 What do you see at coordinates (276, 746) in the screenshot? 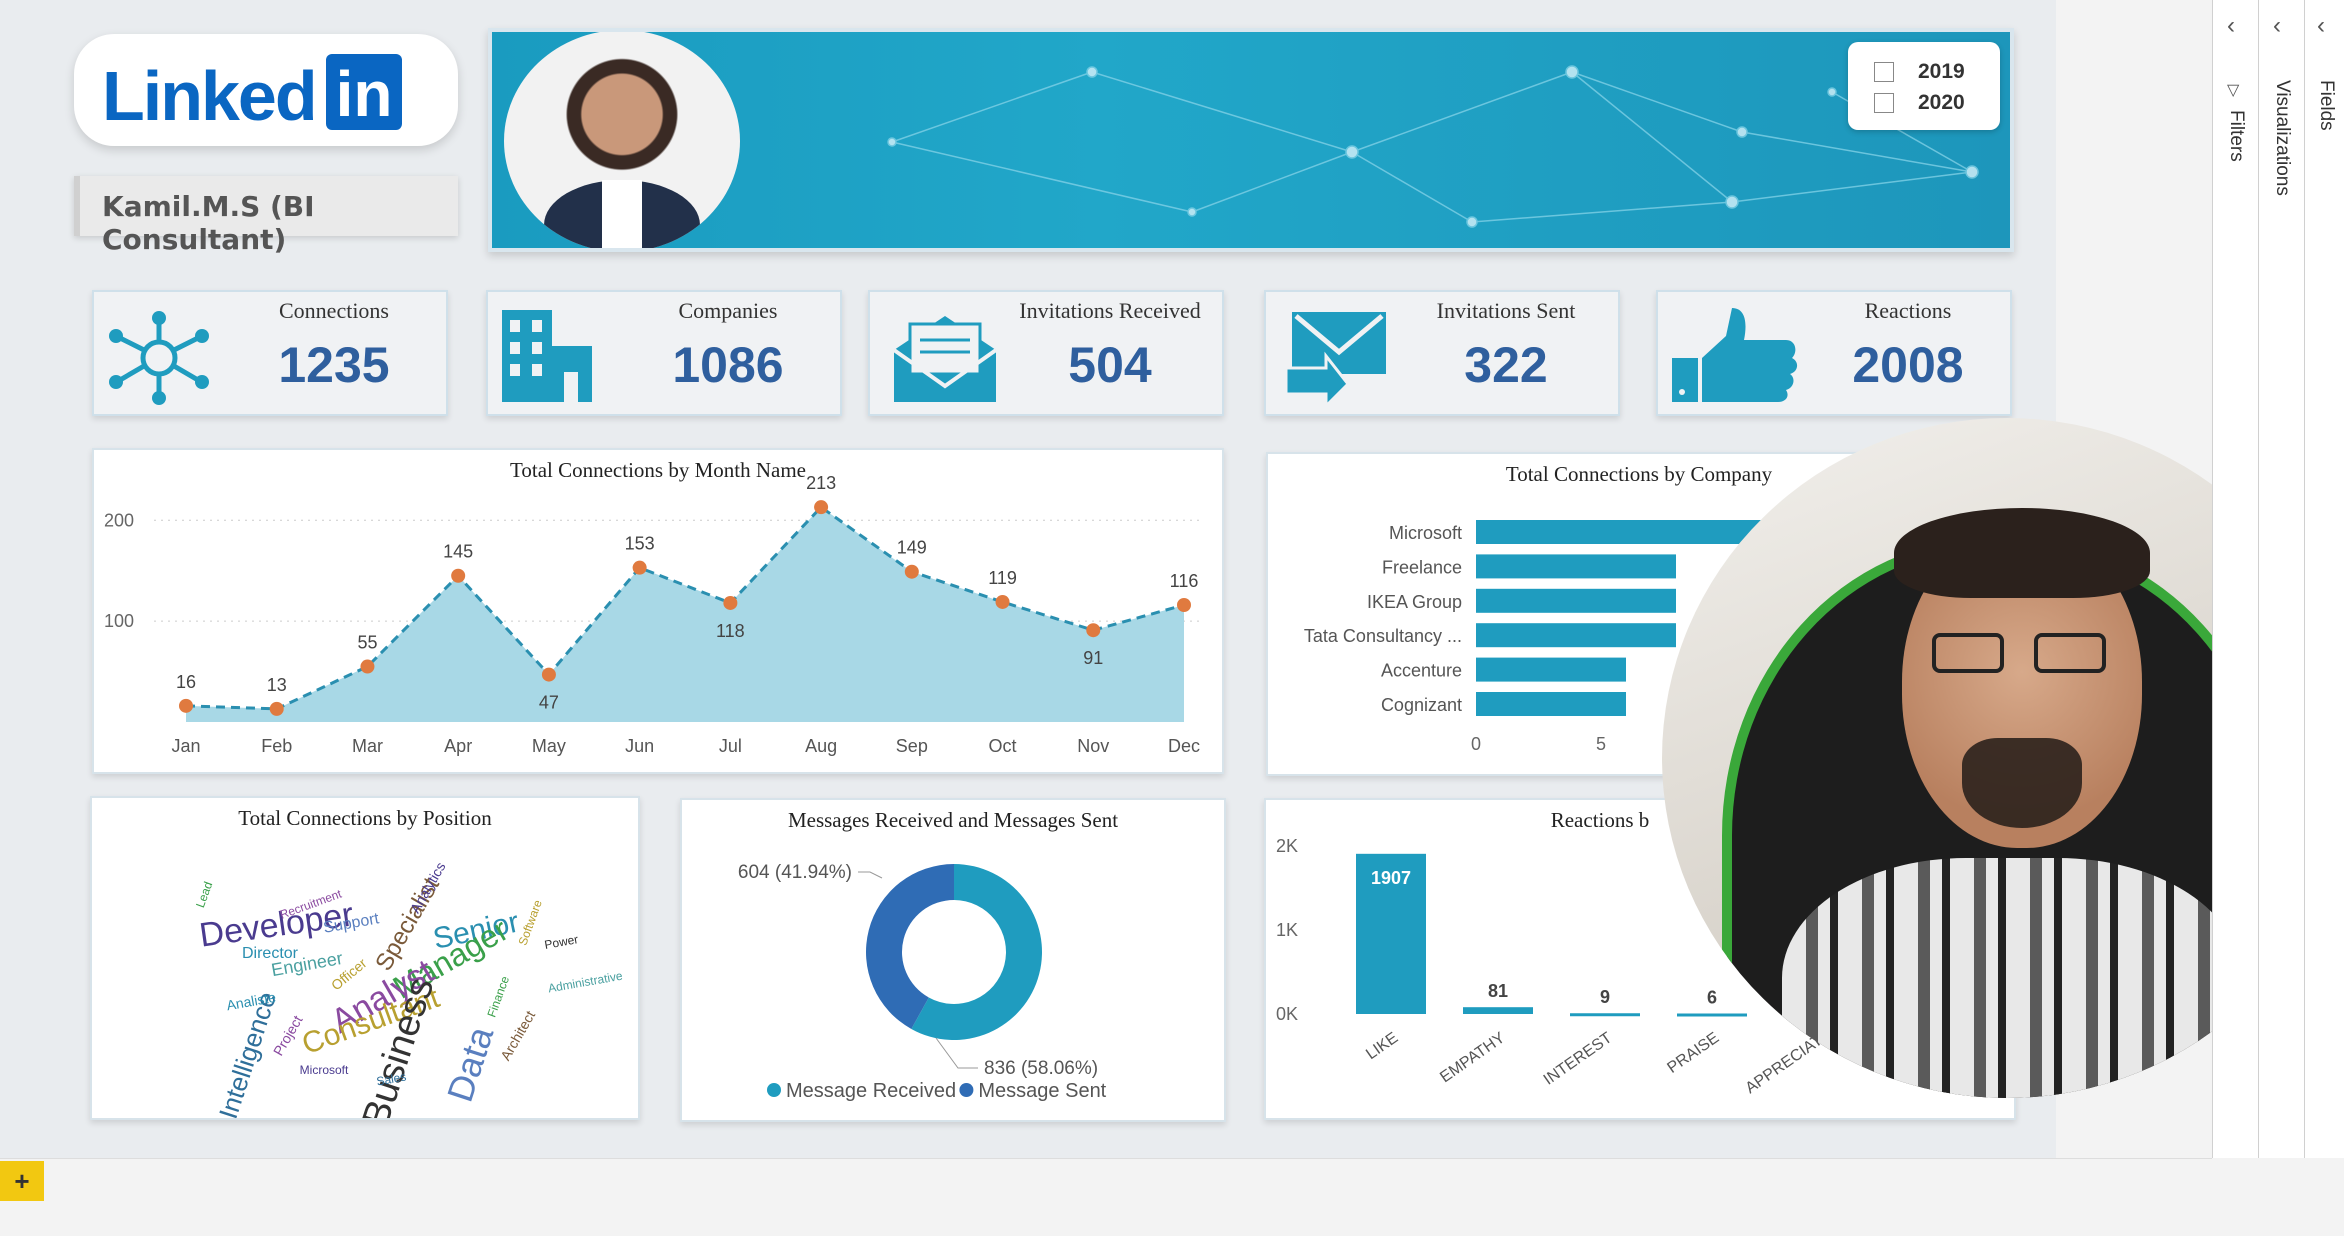
I see `x-tick-label: Feb` at bounding box center [276, 746].